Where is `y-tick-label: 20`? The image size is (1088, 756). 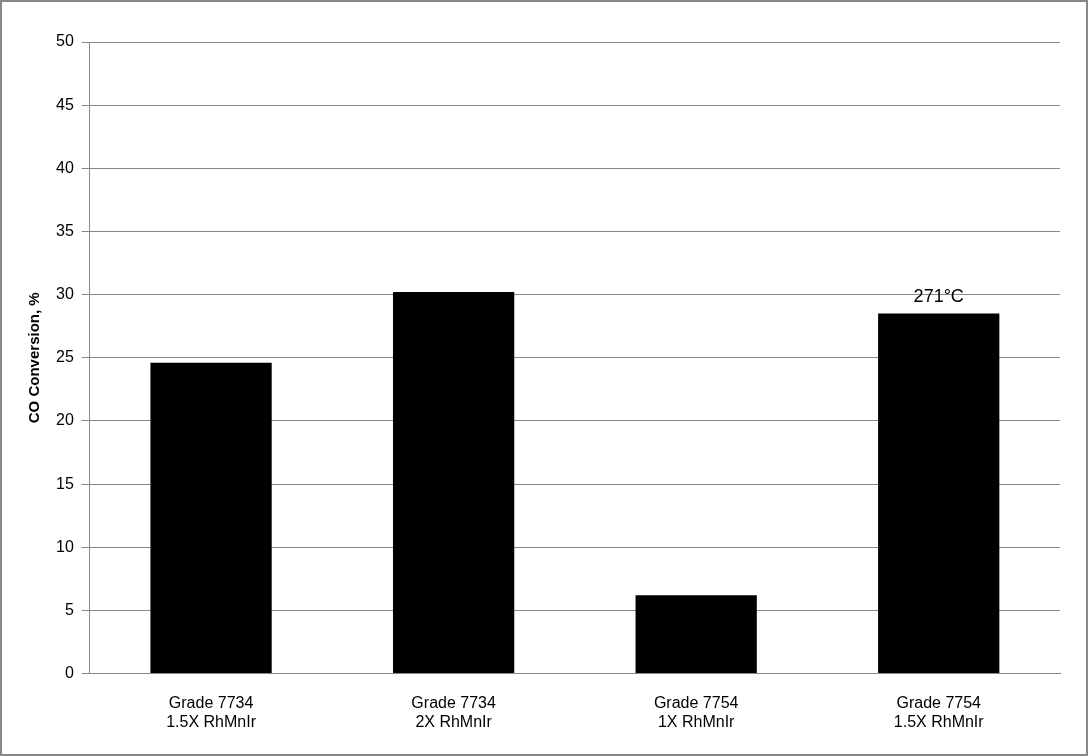 y-tick-label: 20 is located at coordinates (65, 420).